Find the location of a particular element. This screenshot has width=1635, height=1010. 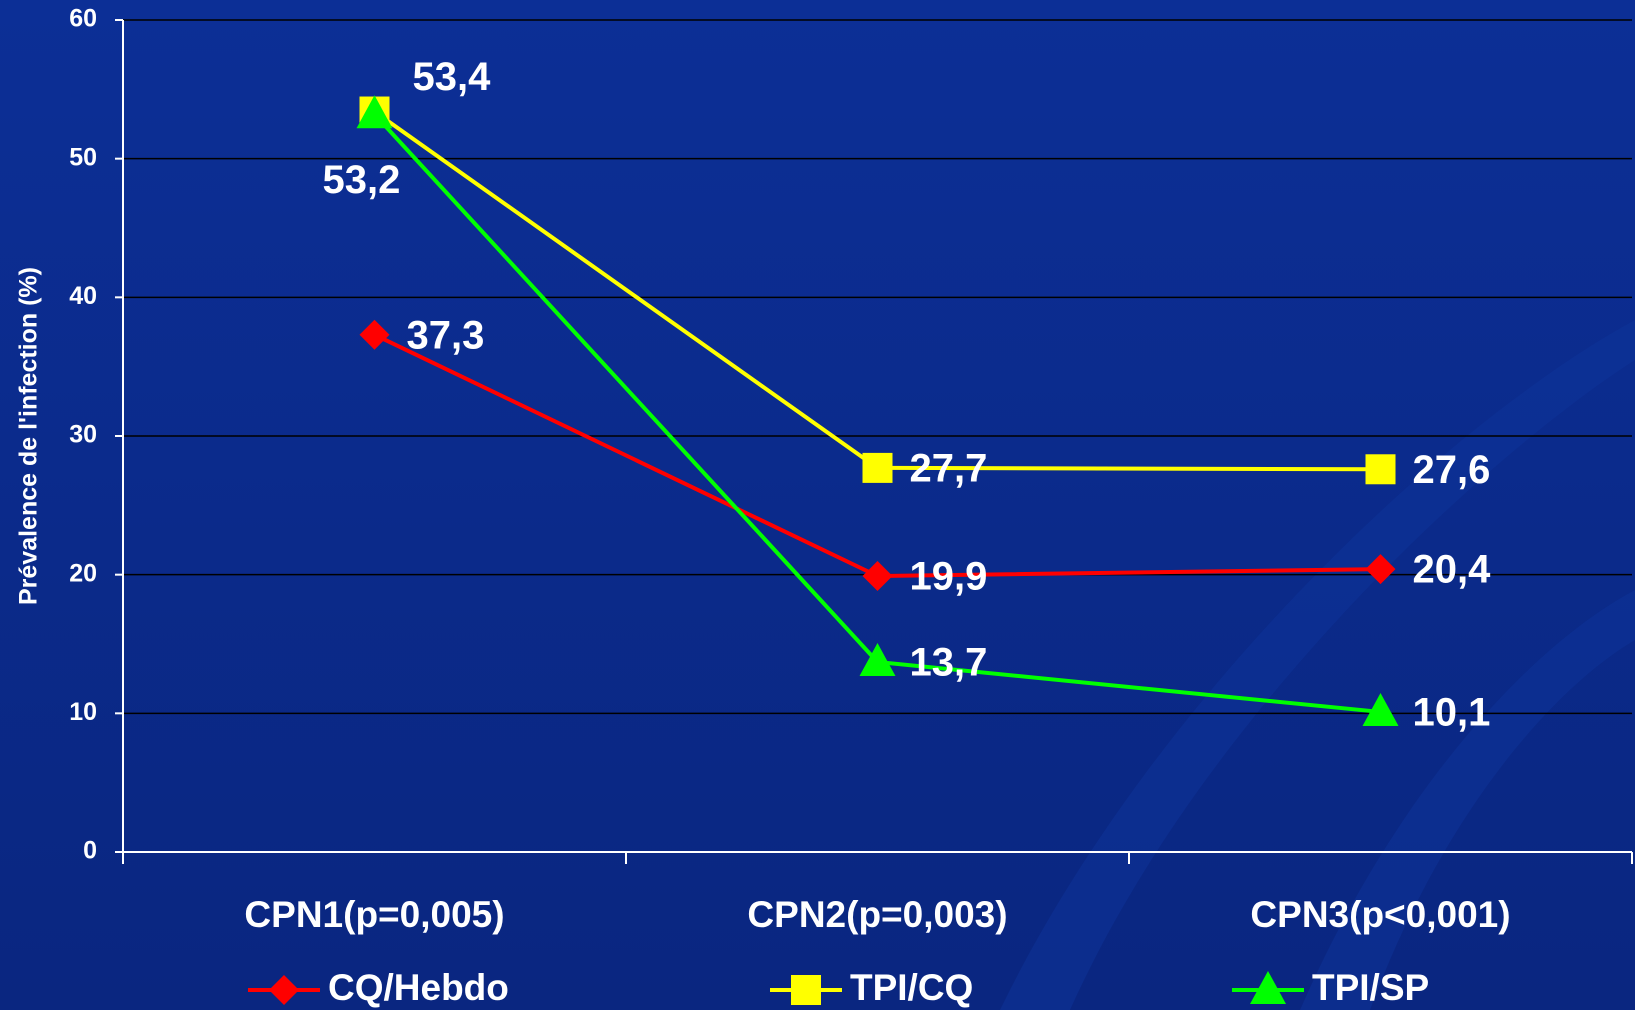

data-label: 53,2 is located at coordinates (362, 180).